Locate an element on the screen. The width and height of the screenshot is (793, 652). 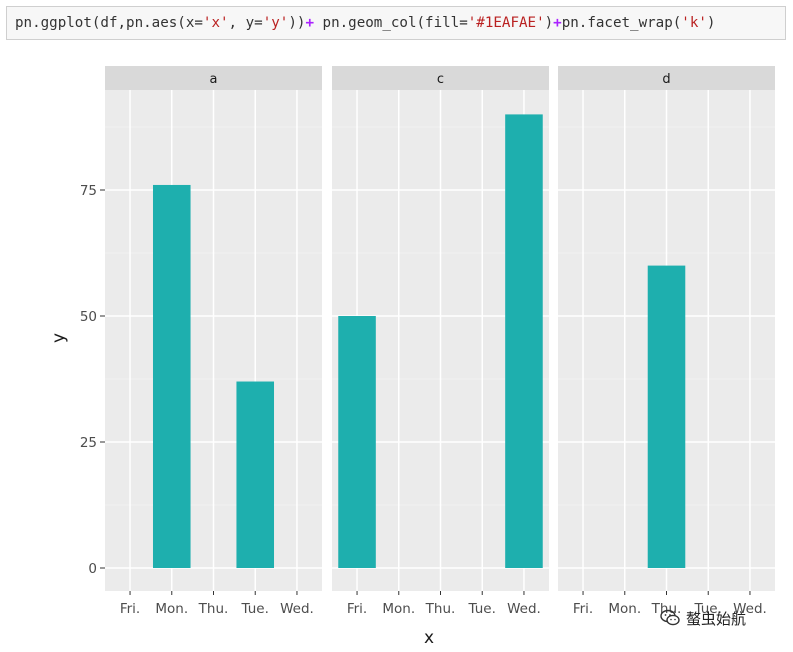
y-axis-title: y is located at coordinates (59, 338).